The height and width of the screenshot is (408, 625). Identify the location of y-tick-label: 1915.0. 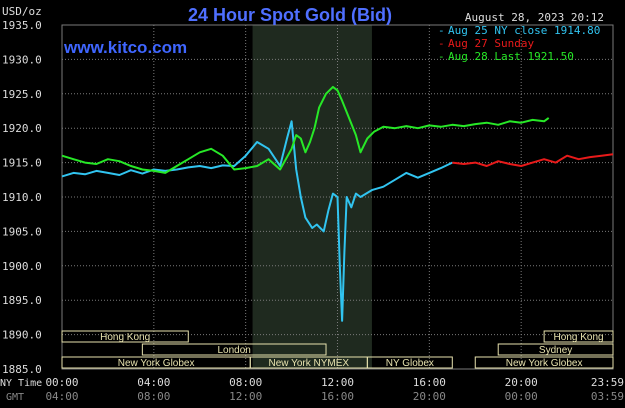
(22, 163).